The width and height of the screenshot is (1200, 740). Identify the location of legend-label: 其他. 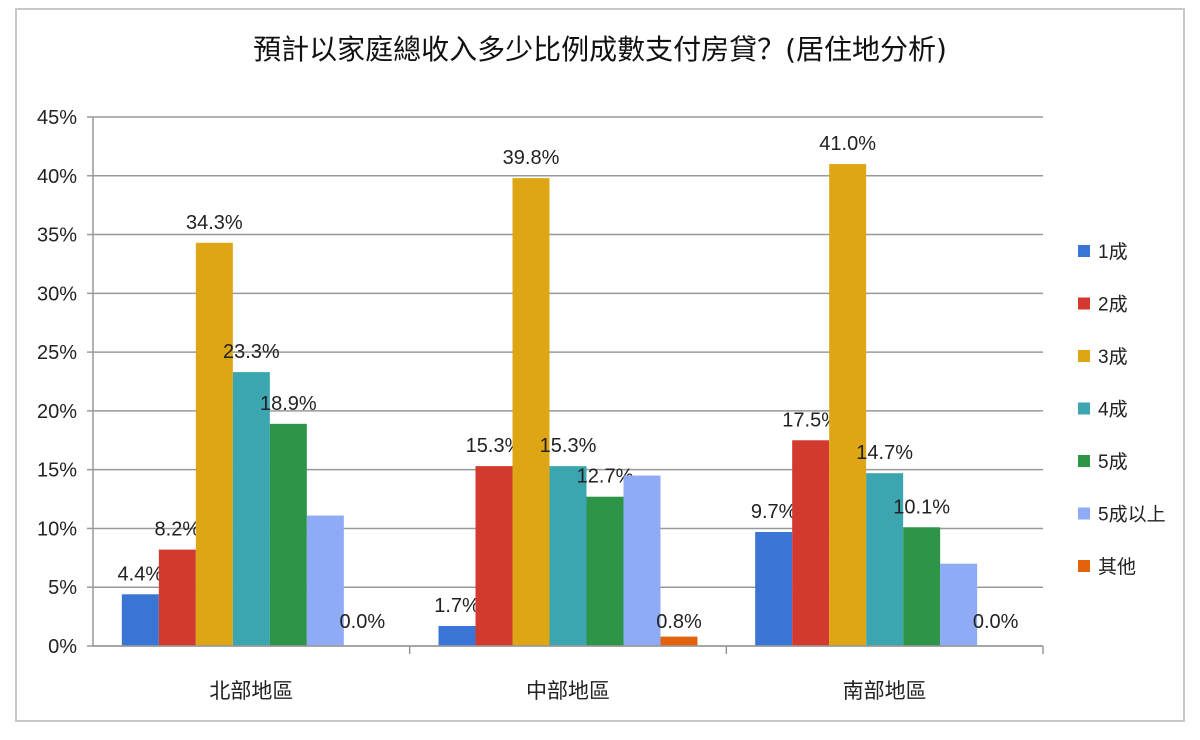
(1117, 567).